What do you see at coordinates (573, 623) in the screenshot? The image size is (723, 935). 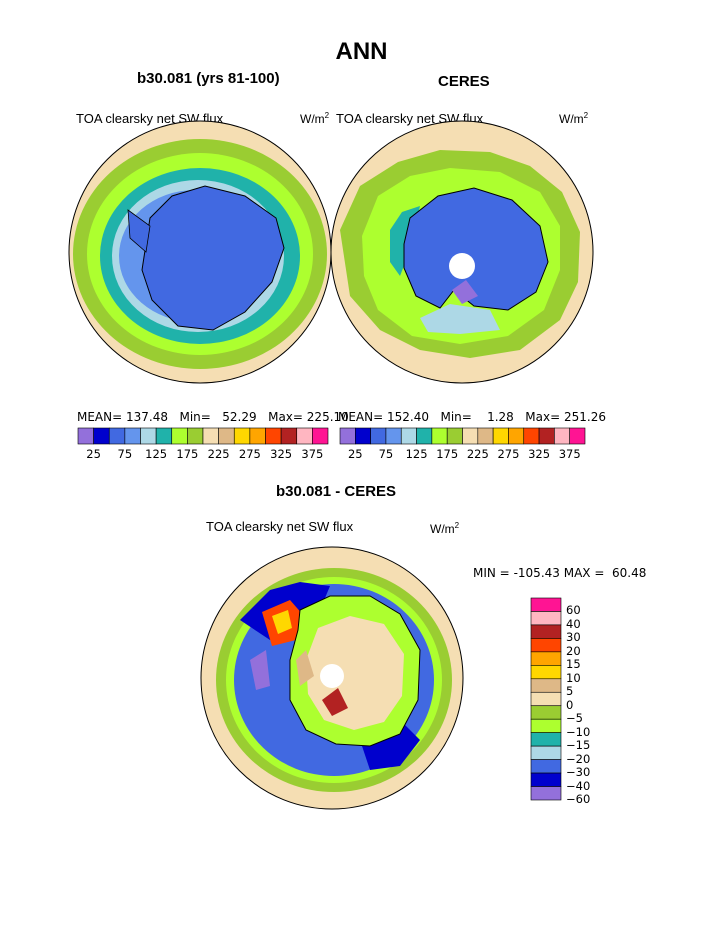 I see `colorbar-tick-label: 40` at bounding box center [573, 623].